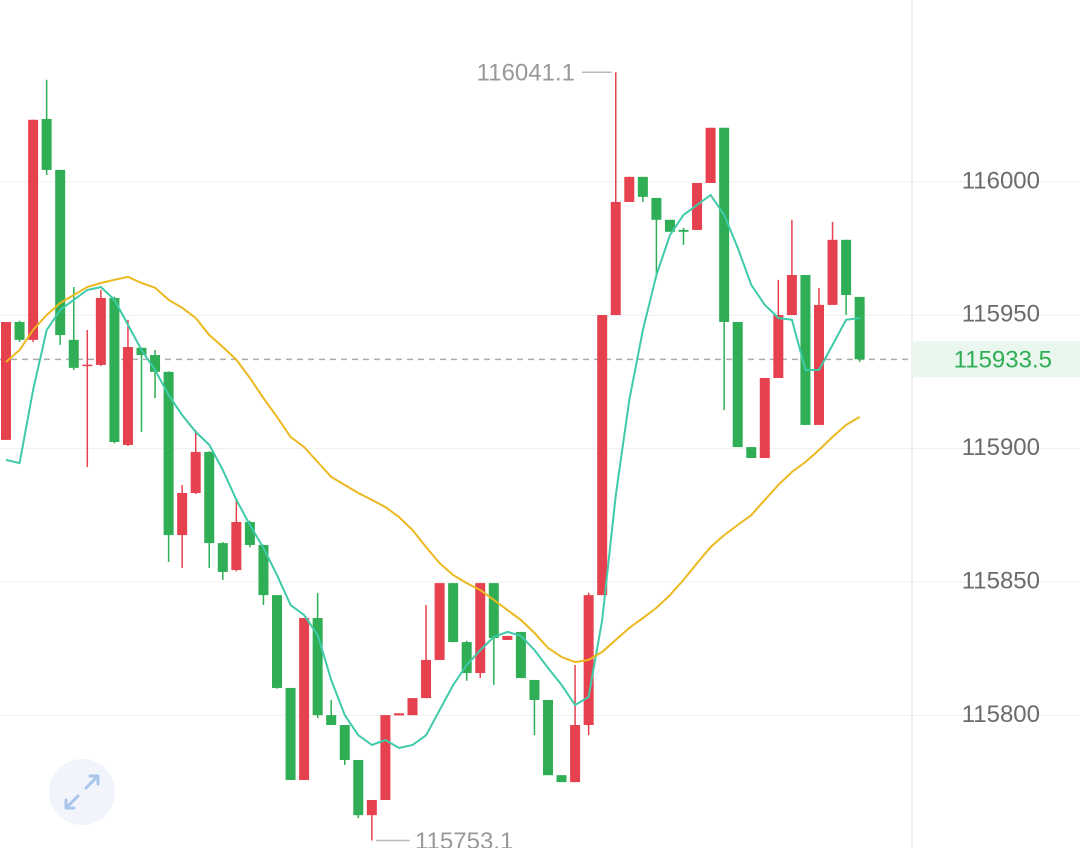  I want to click on expand-button, so click(82, 792).